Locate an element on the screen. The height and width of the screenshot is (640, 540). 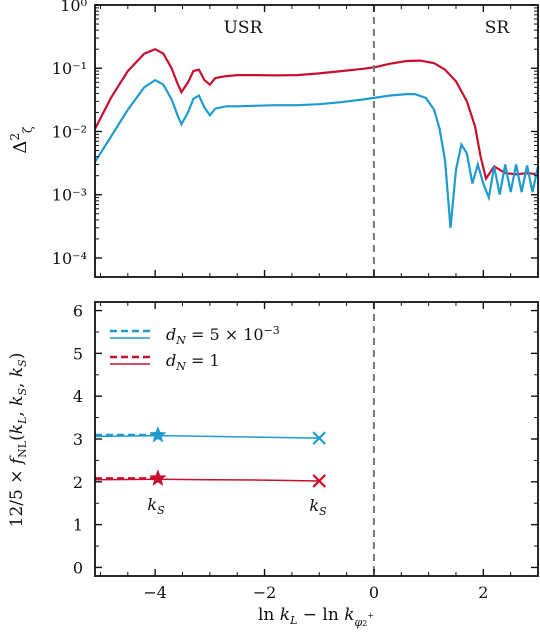
annotation-ks-star: kS is located at coordinates (156, 506).